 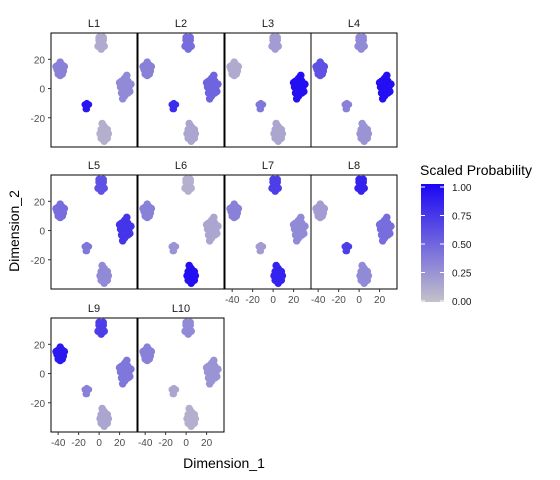 I want to click on facet-panel-l10: L10, so click(x=181, y=368).